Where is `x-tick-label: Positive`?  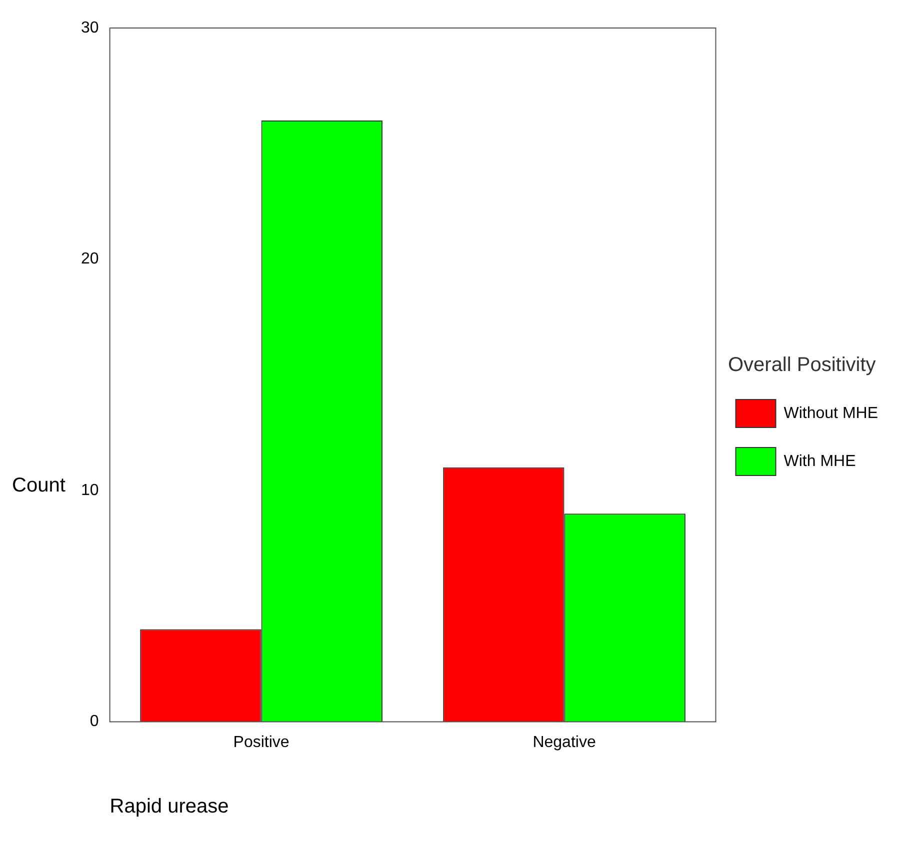
x-tick-label: Positive is located at coordinates (261, 742).